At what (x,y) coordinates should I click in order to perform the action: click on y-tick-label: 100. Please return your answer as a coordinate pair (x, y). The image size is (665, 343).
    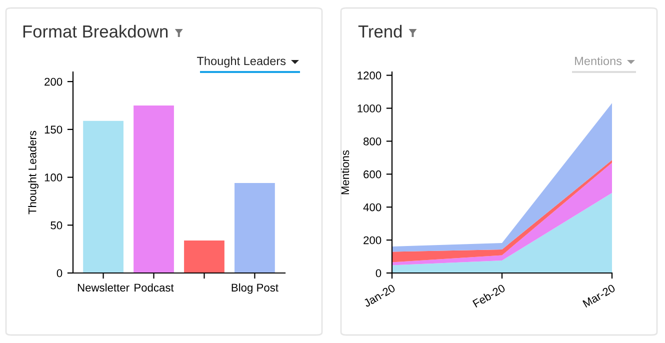
    Looking at the image, I should click on (53, 178).